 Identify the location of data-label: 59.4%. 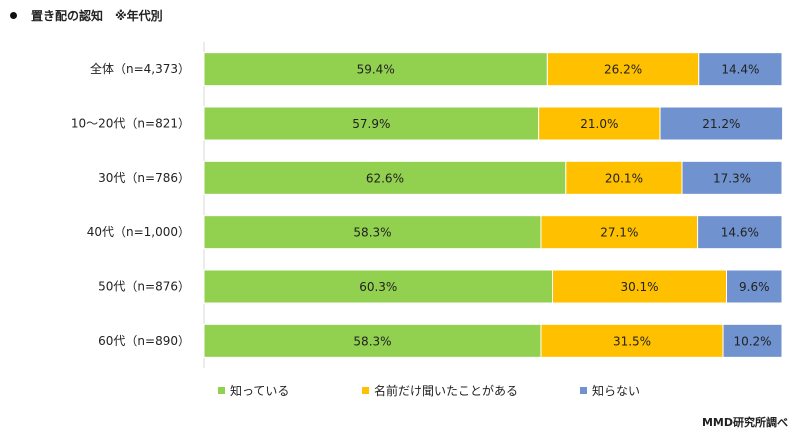
(376, 70).